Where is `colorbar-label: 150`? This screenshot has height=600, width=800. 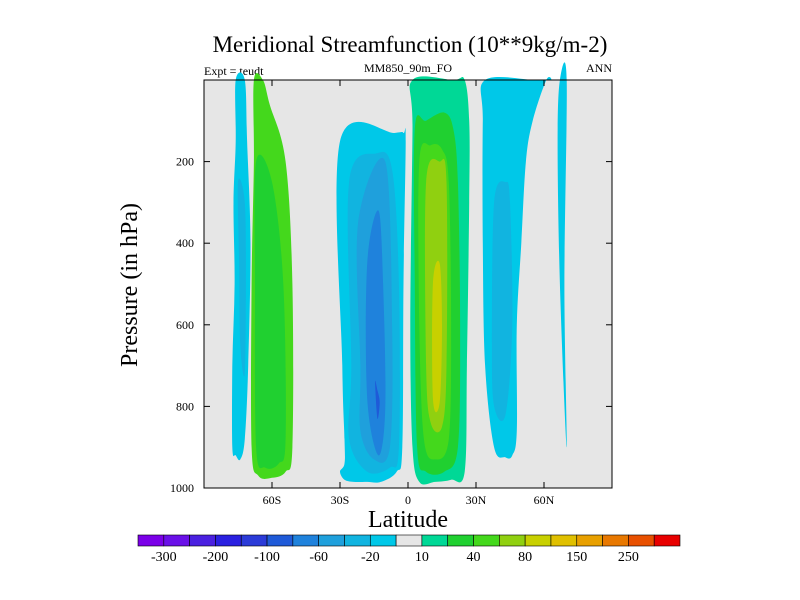 colorbar-label: 150 is located at coordinates (576, 557).